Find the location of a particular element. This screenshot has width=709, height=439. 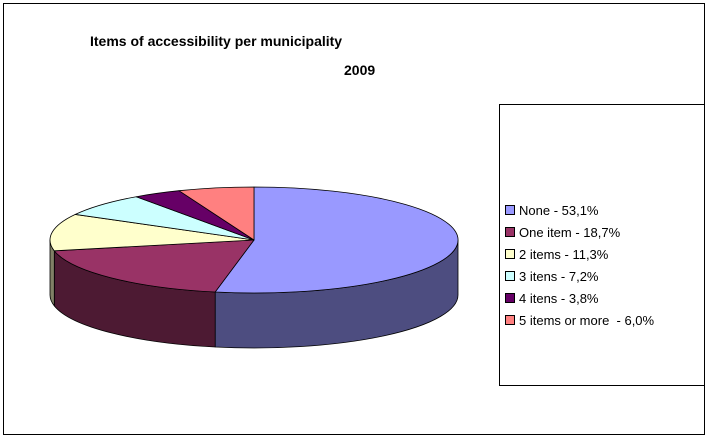

legend-item: 5 items or more - 6,0% is located at coordinates (577, 320).